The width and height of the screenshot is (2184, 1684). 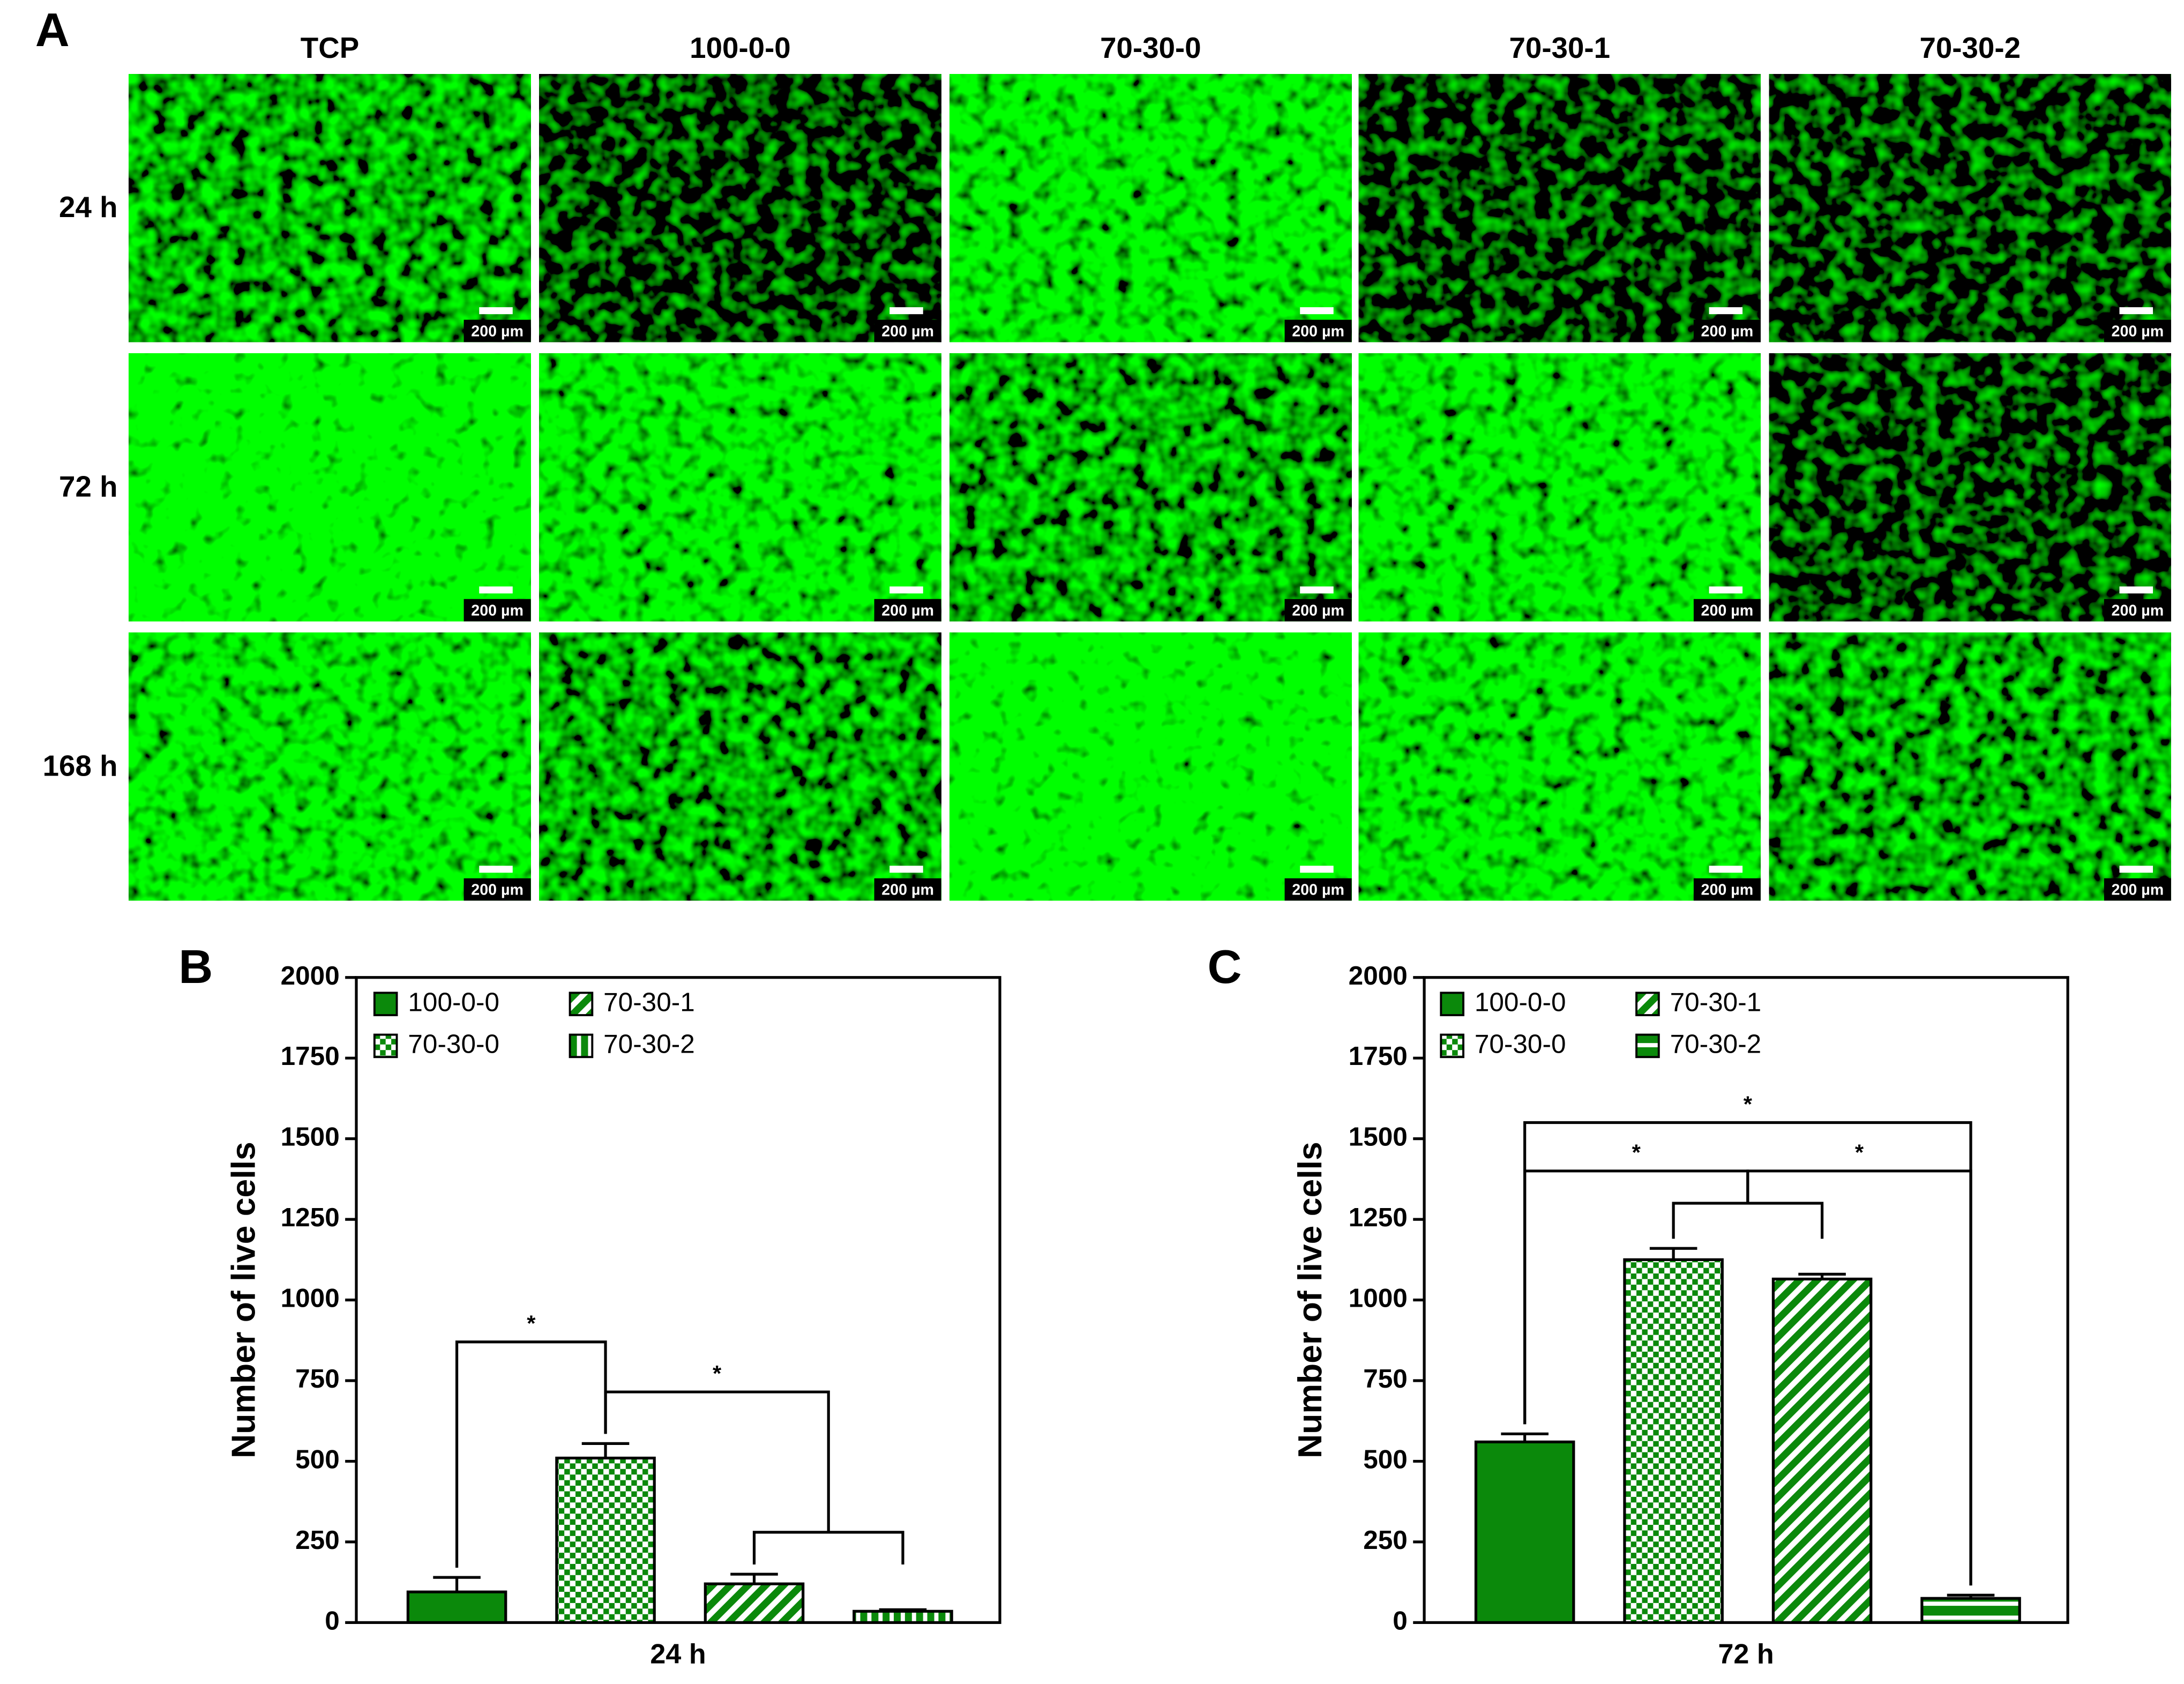 I want to click on legend-label: 70-30-1, so click(x=1716, y=1002).